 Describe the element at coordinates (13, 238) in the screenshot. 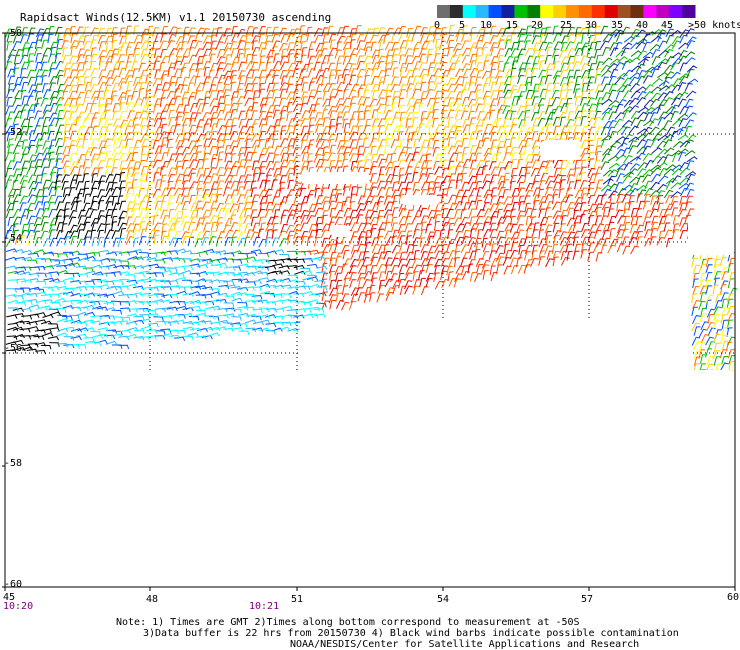

I see `lat-label: -54` at that location.